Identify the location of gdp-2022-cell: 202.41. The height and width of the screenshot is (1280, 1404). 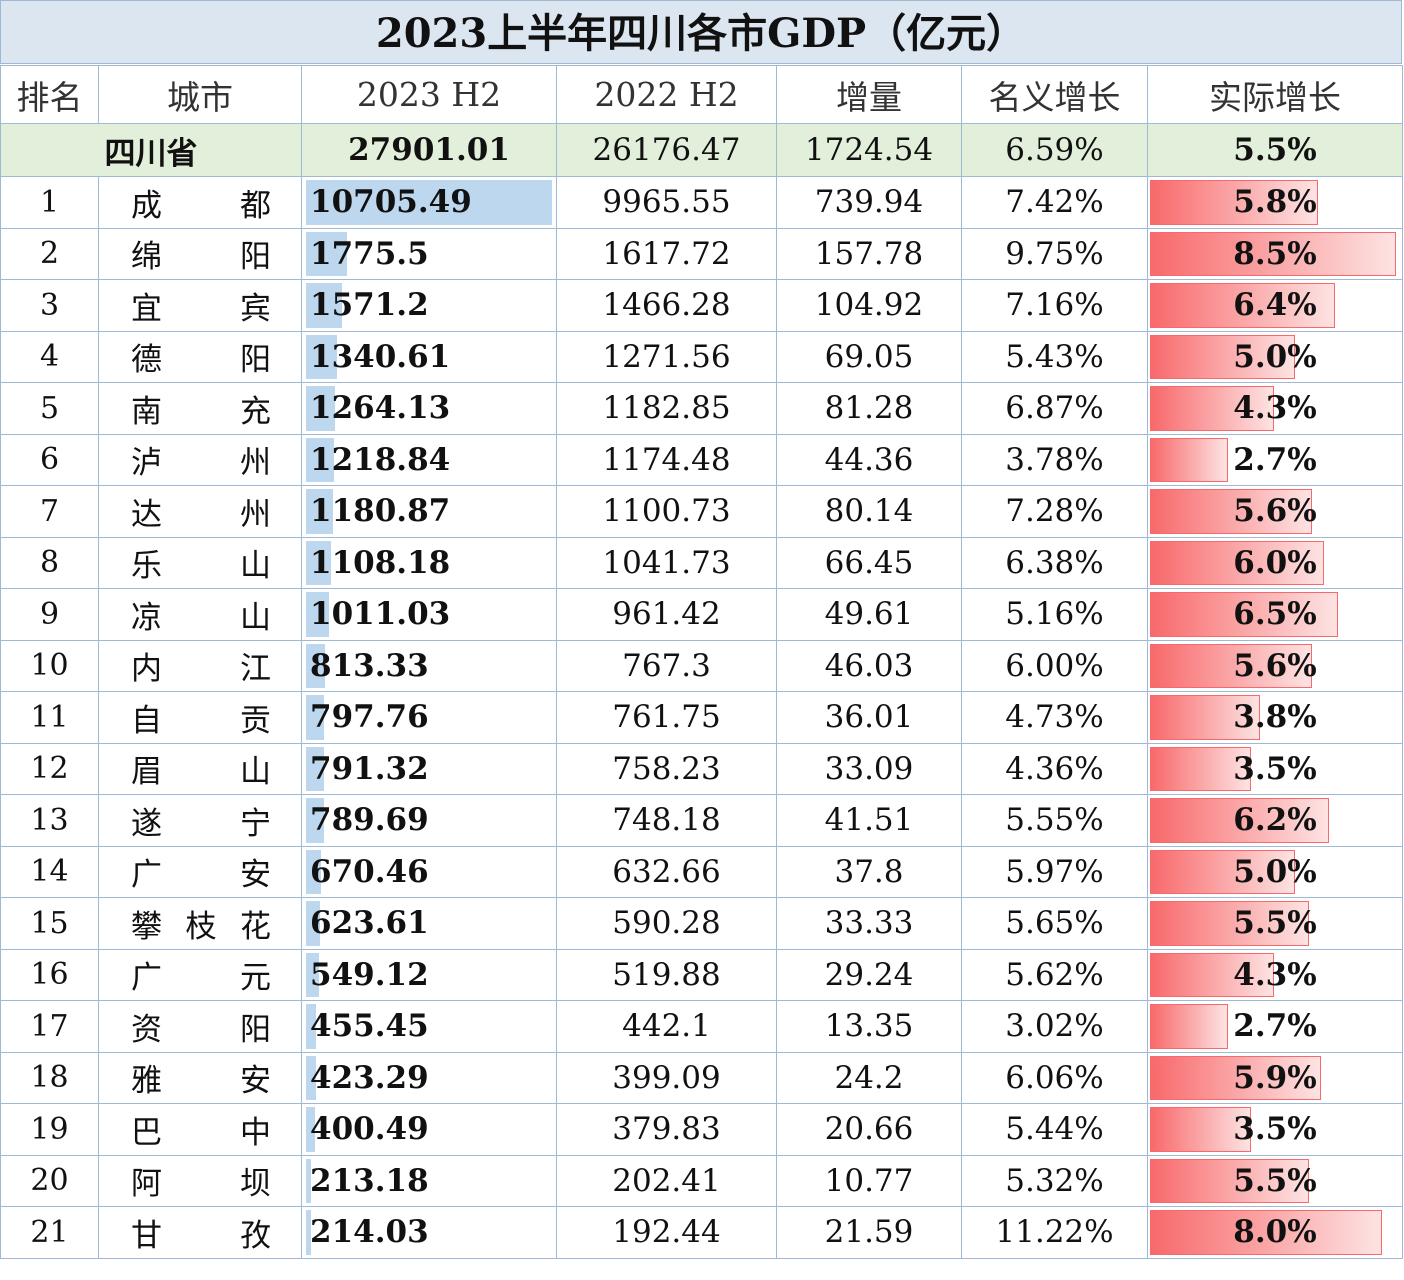
(666, 1180).